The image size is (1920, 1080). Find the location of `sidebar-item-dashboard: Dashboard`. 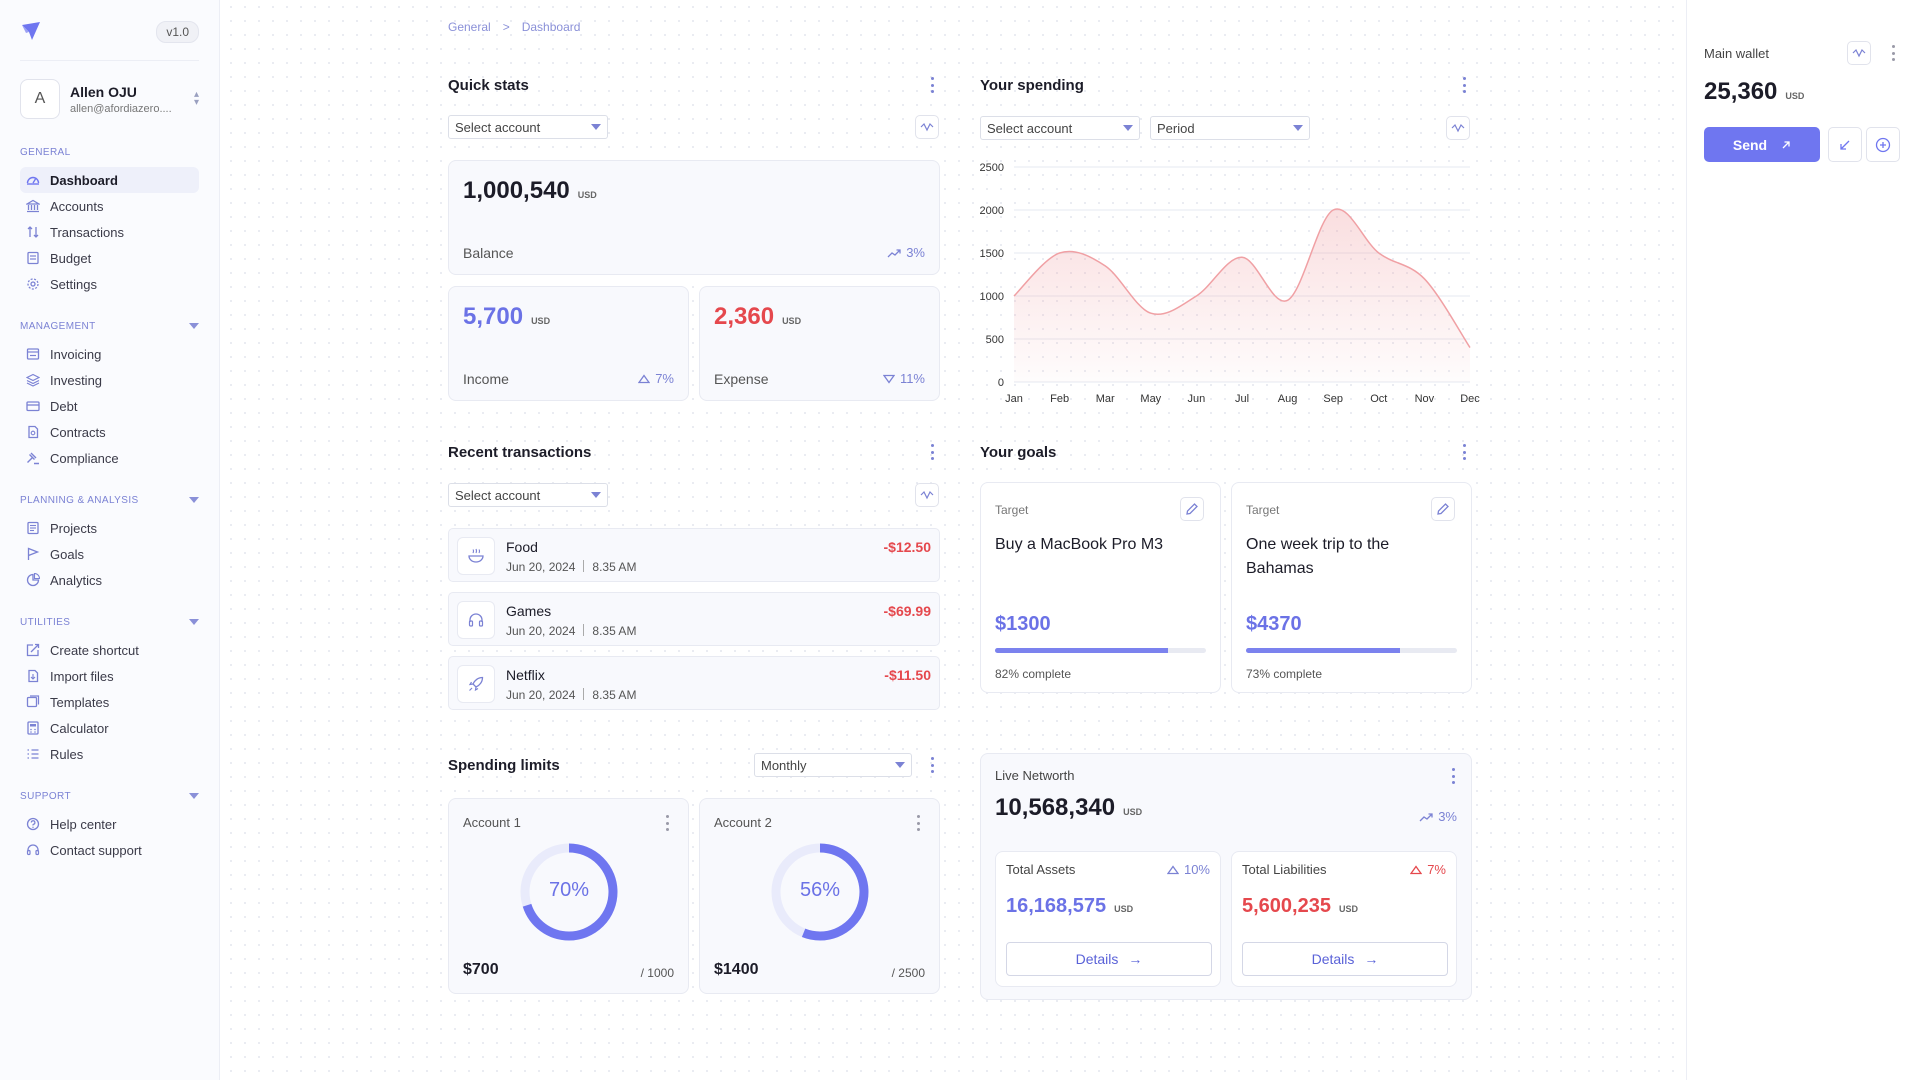

sidebar-item-dashboard: Dashboard is located at coordinates (109, 180).